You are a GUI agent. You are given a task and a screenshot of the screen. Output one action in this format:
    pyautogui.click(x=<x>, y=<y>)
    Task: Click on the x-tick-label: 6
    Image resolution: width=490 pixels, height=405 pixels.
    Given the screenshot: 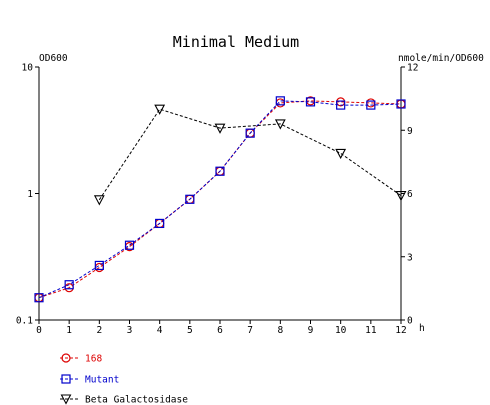 What is the action you would take?
    pyautogui.click(x=220, y=330)
    